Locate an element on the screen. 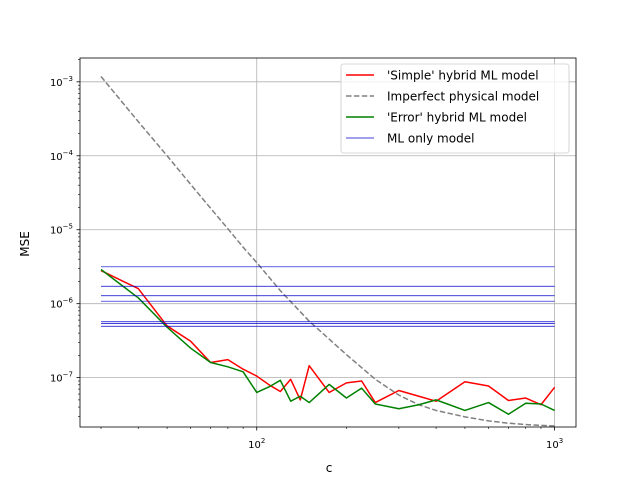 The height and width of the screenshot is (480, 640). y-tick-label: 10⁻⁷ is located at coordinates (61, 378).